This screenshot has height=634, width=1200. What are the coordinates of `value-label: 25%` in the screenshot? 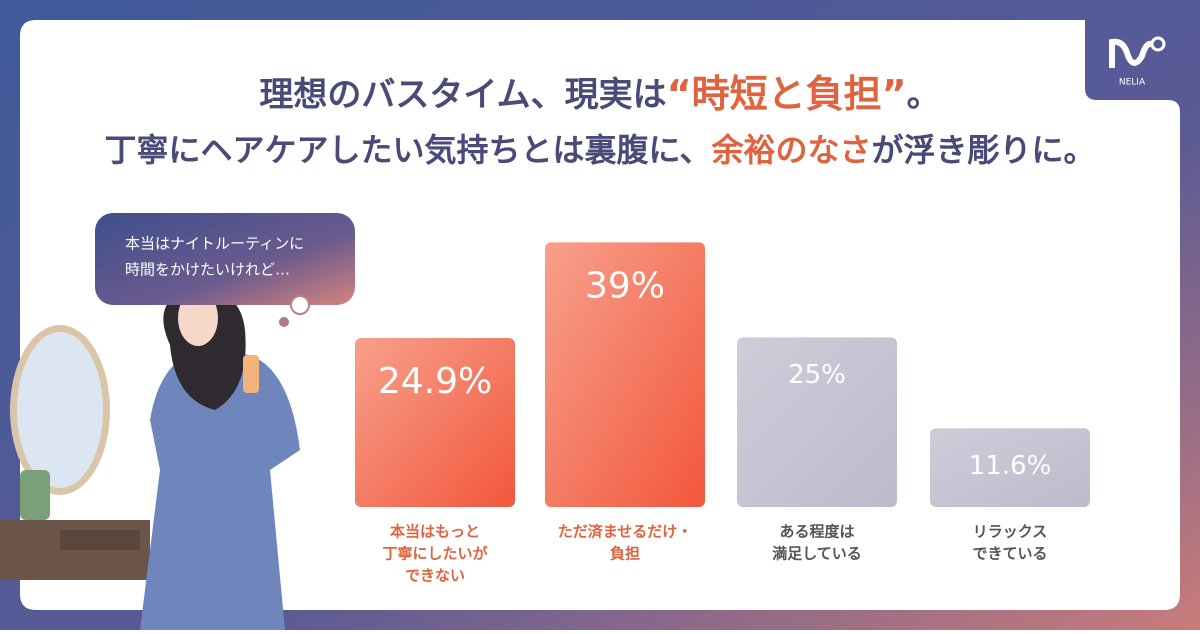 It's located at (817, 375).